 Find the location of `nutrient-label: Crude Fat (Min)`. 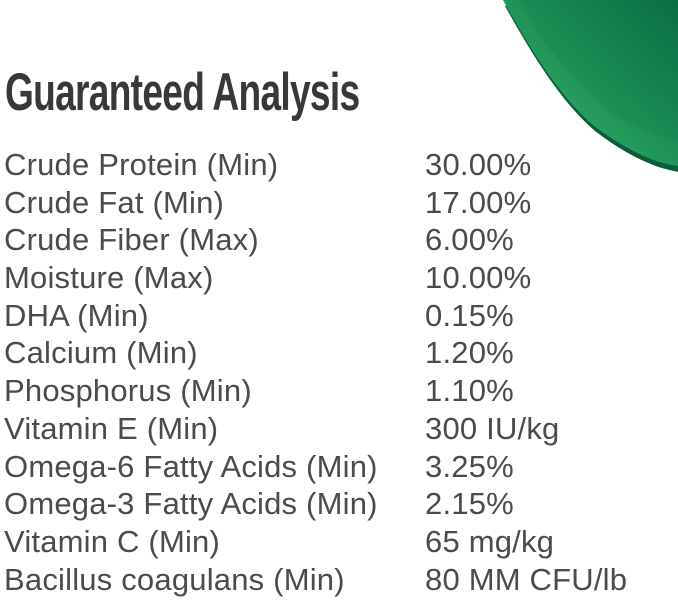

nutrient-label: Crude Fat (Min) is located at coordinates (114, 202).